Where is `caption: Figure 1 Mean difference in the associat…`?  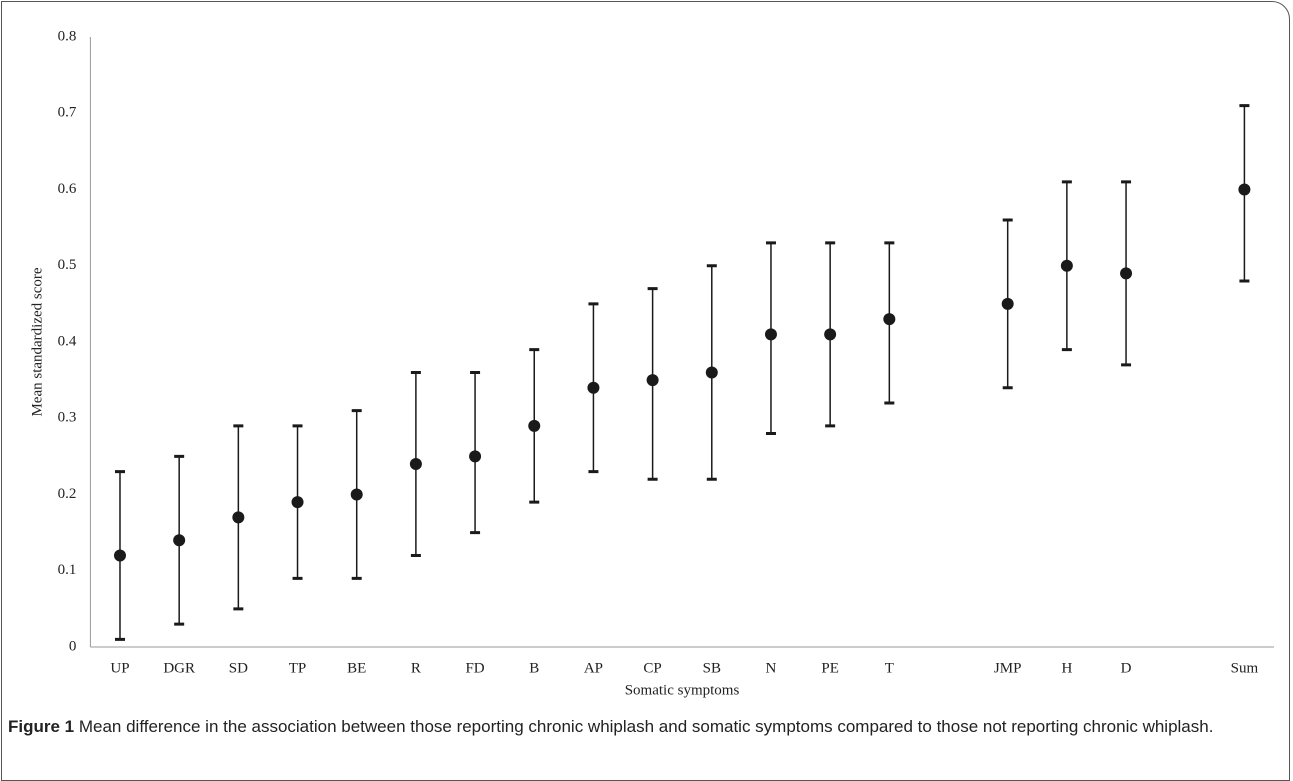 caption: Figure 1 Mean difference in the associat… is located at coordinates (643, 726).